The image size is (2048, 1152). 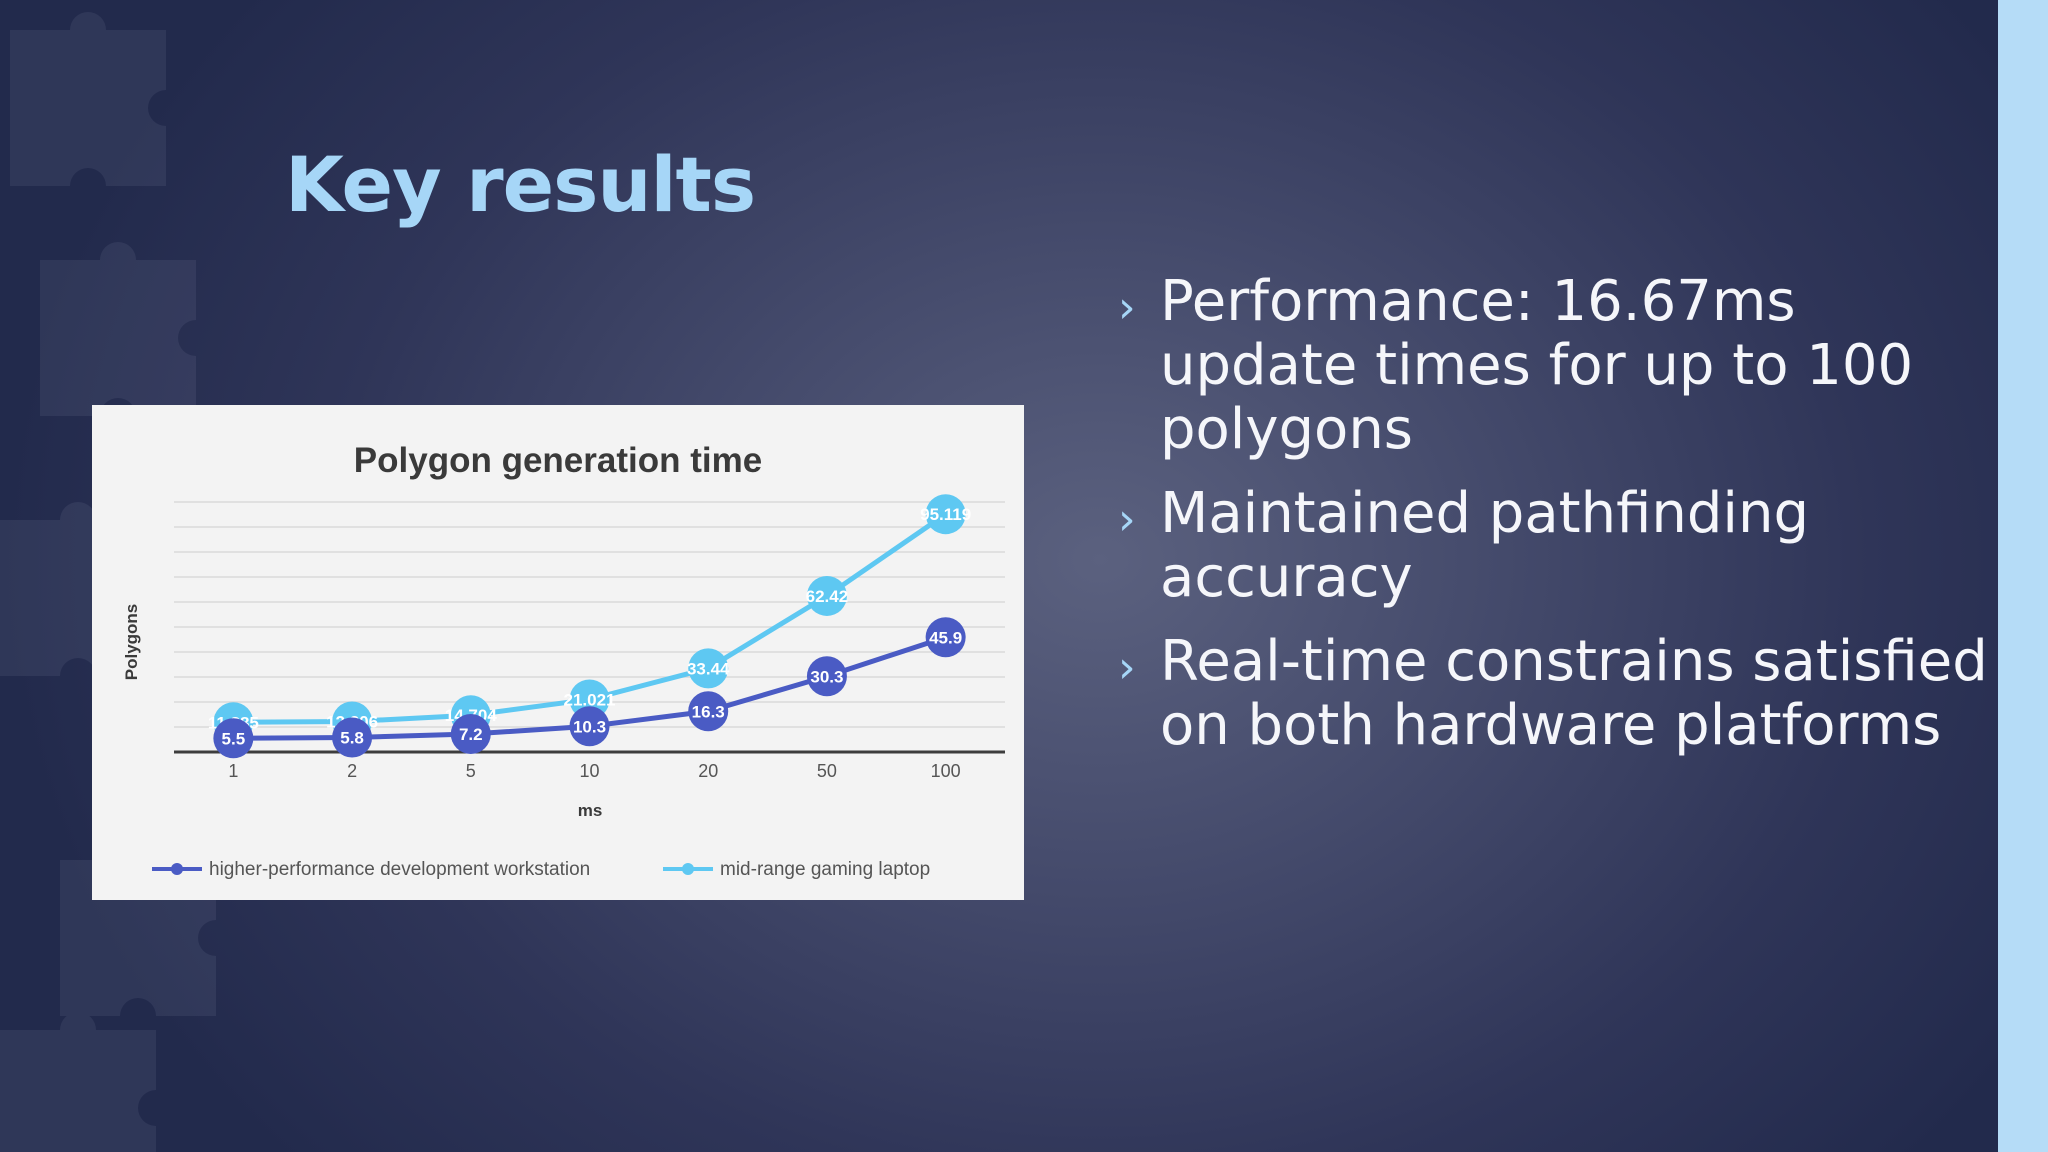 I want to click on x-axis-label: ms, so click(x=590, y=810).